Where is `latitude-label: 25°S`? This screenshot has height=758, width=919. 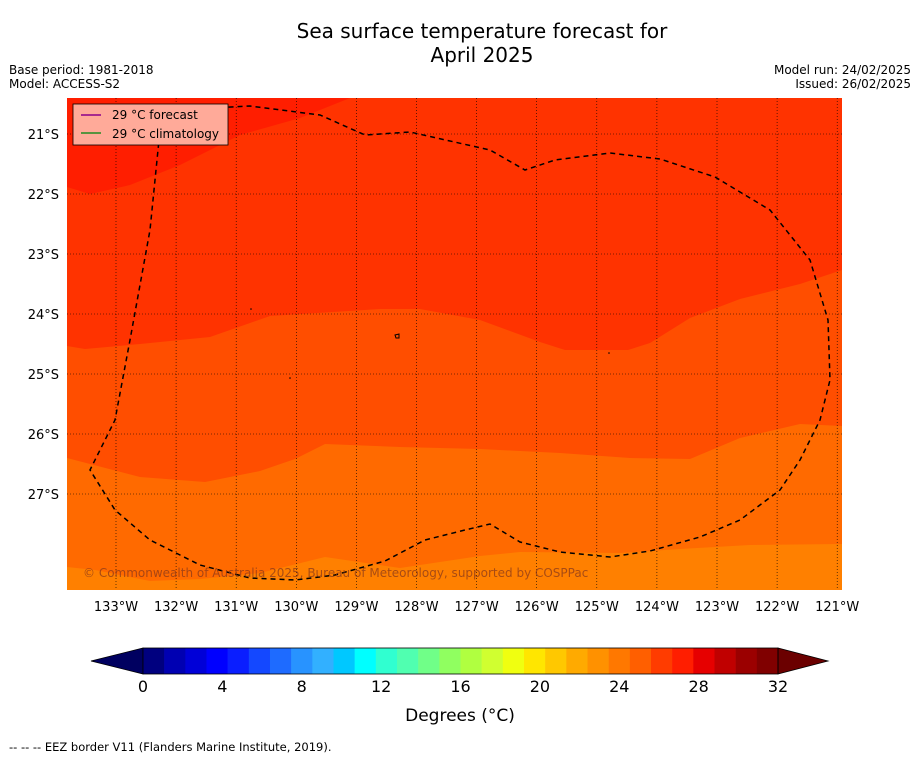
latitude-label: 25°S is located at coordinates (43, 375).